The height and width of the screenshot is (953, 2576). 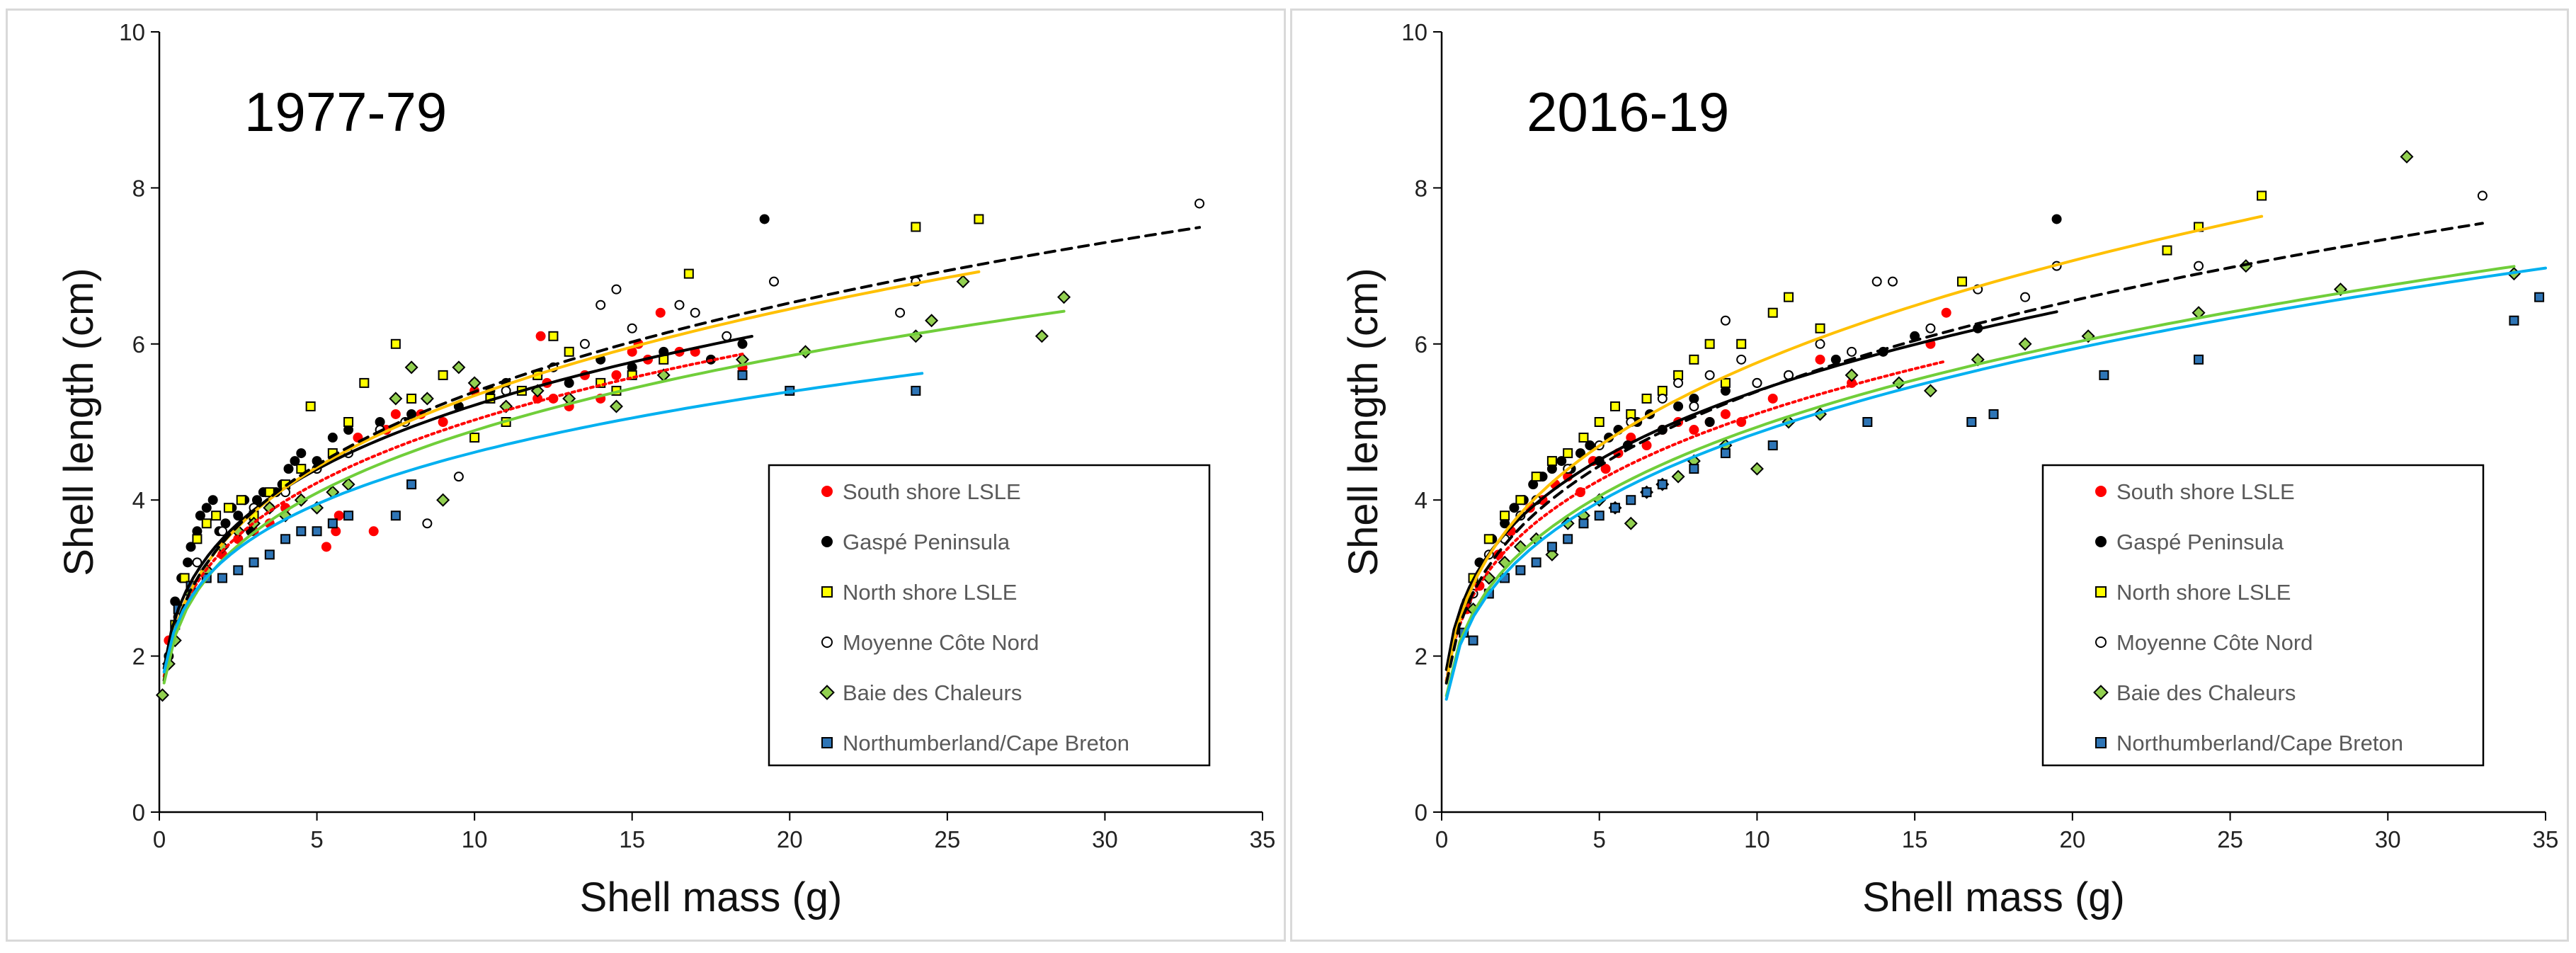 I want to click on fit-curve-north-shore-lsle, so click(x=572, y=476).